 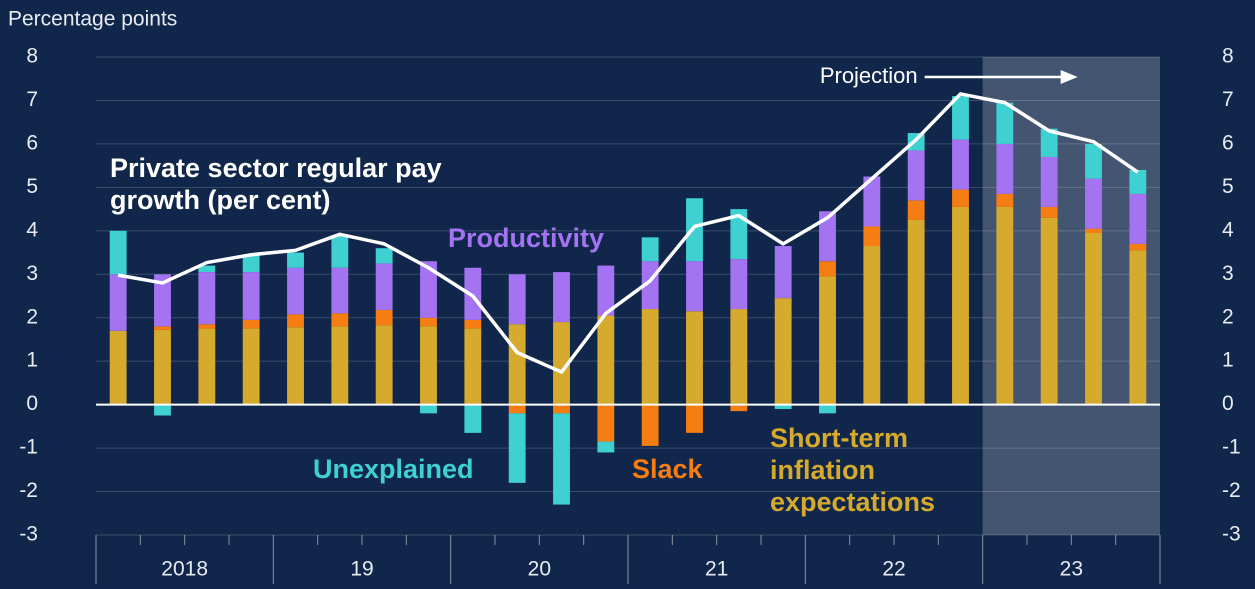 What do you see at coordinates (28, 447) in the screenshot?
I see `y-tick-label: -1` at bounding box center [28, 447].